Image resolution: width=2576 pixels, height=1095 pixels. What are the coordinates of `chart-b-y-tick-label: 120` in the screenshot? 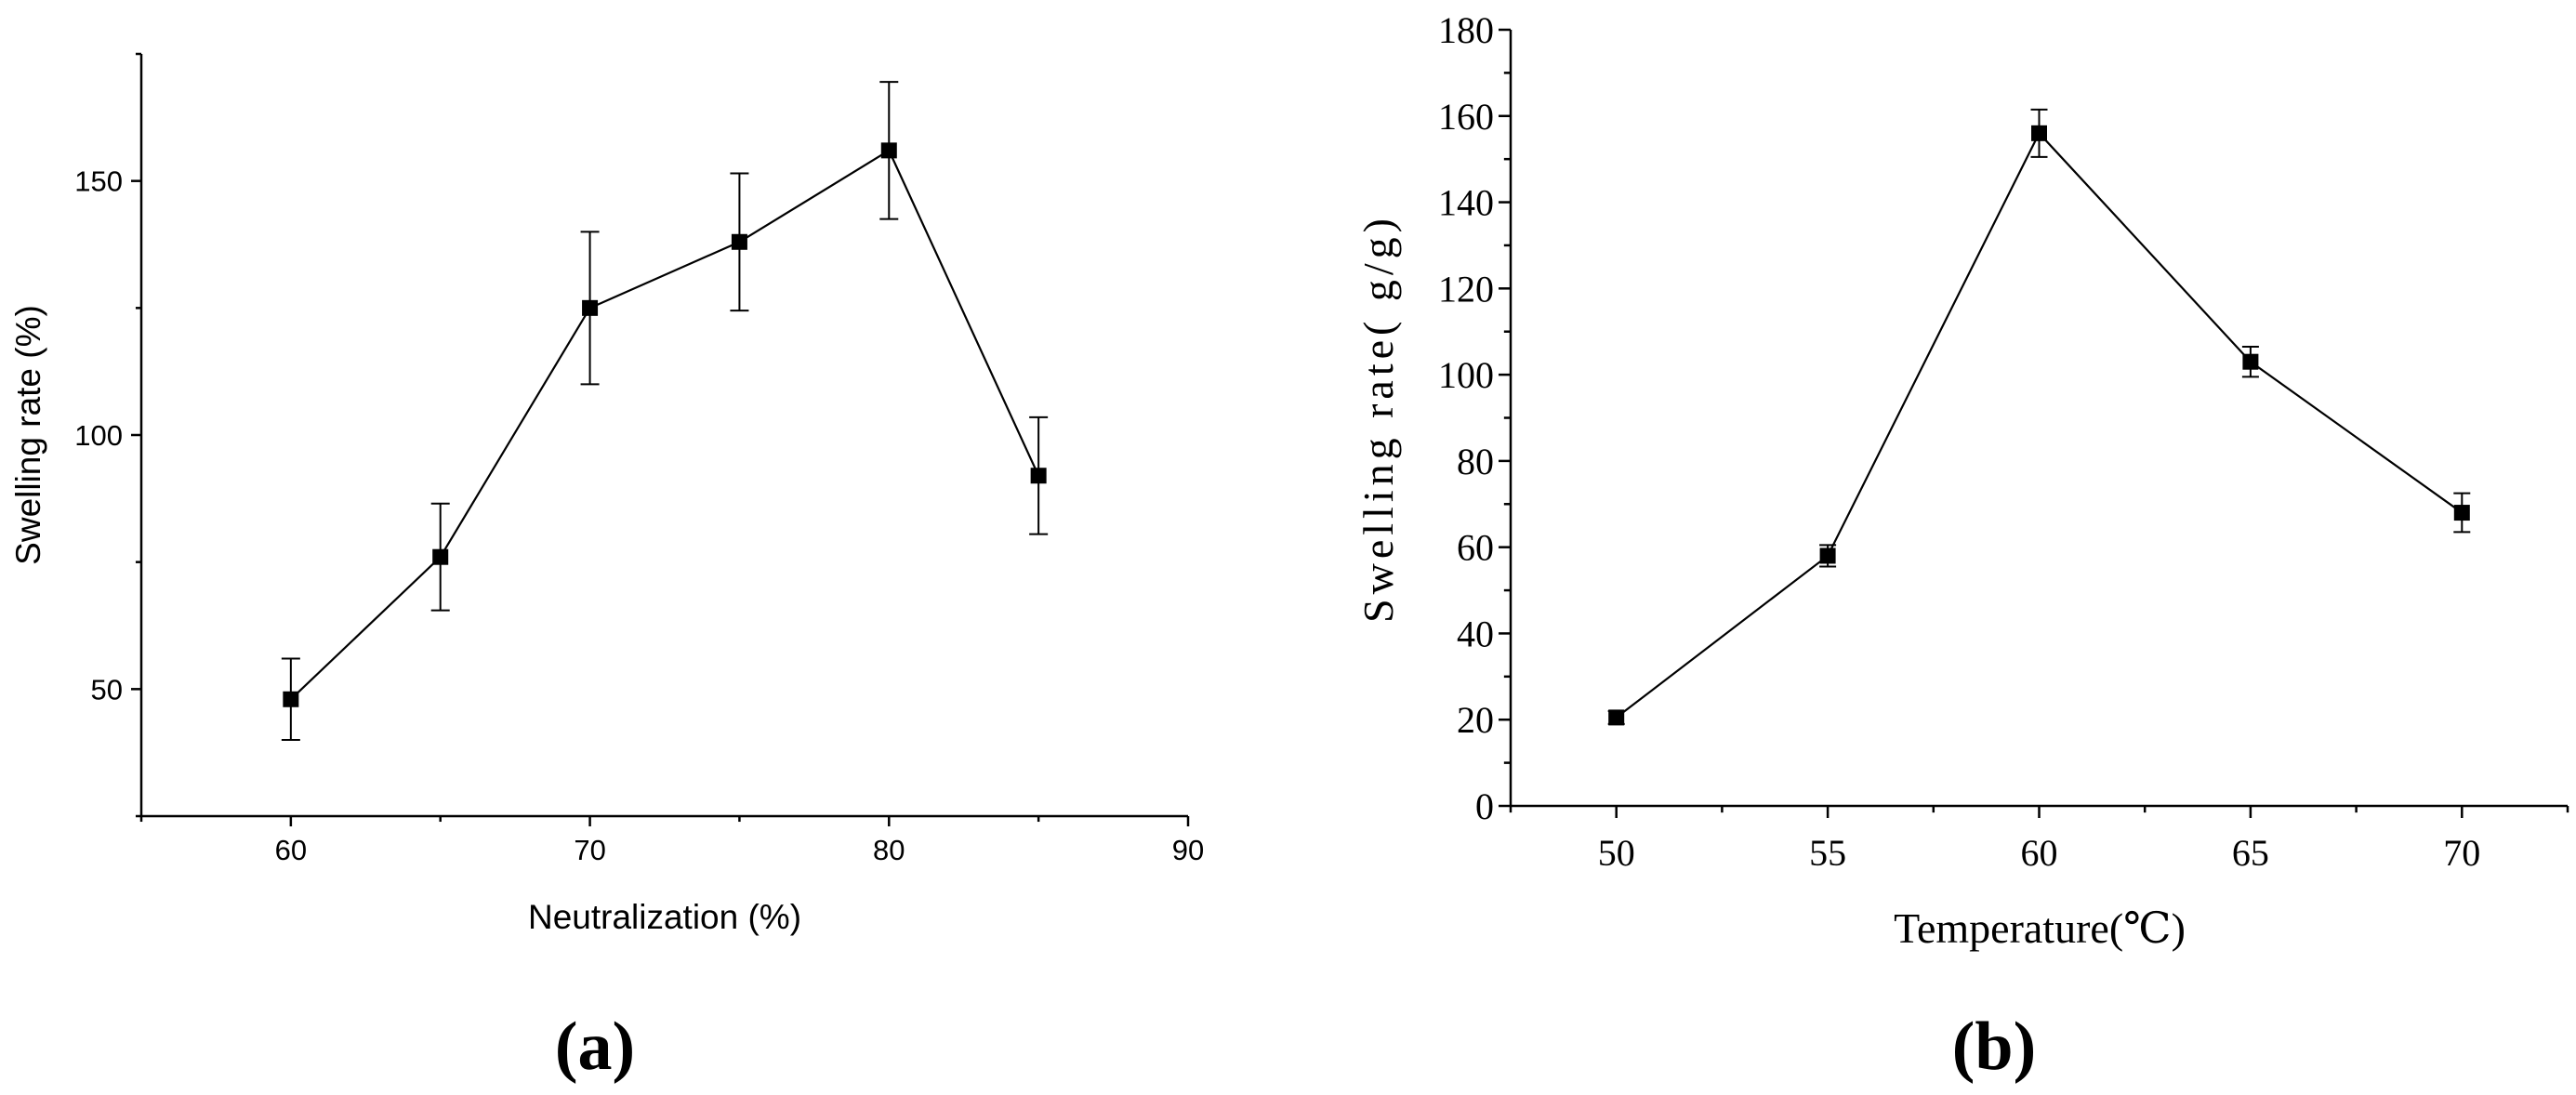 It's located at (1466, 289).